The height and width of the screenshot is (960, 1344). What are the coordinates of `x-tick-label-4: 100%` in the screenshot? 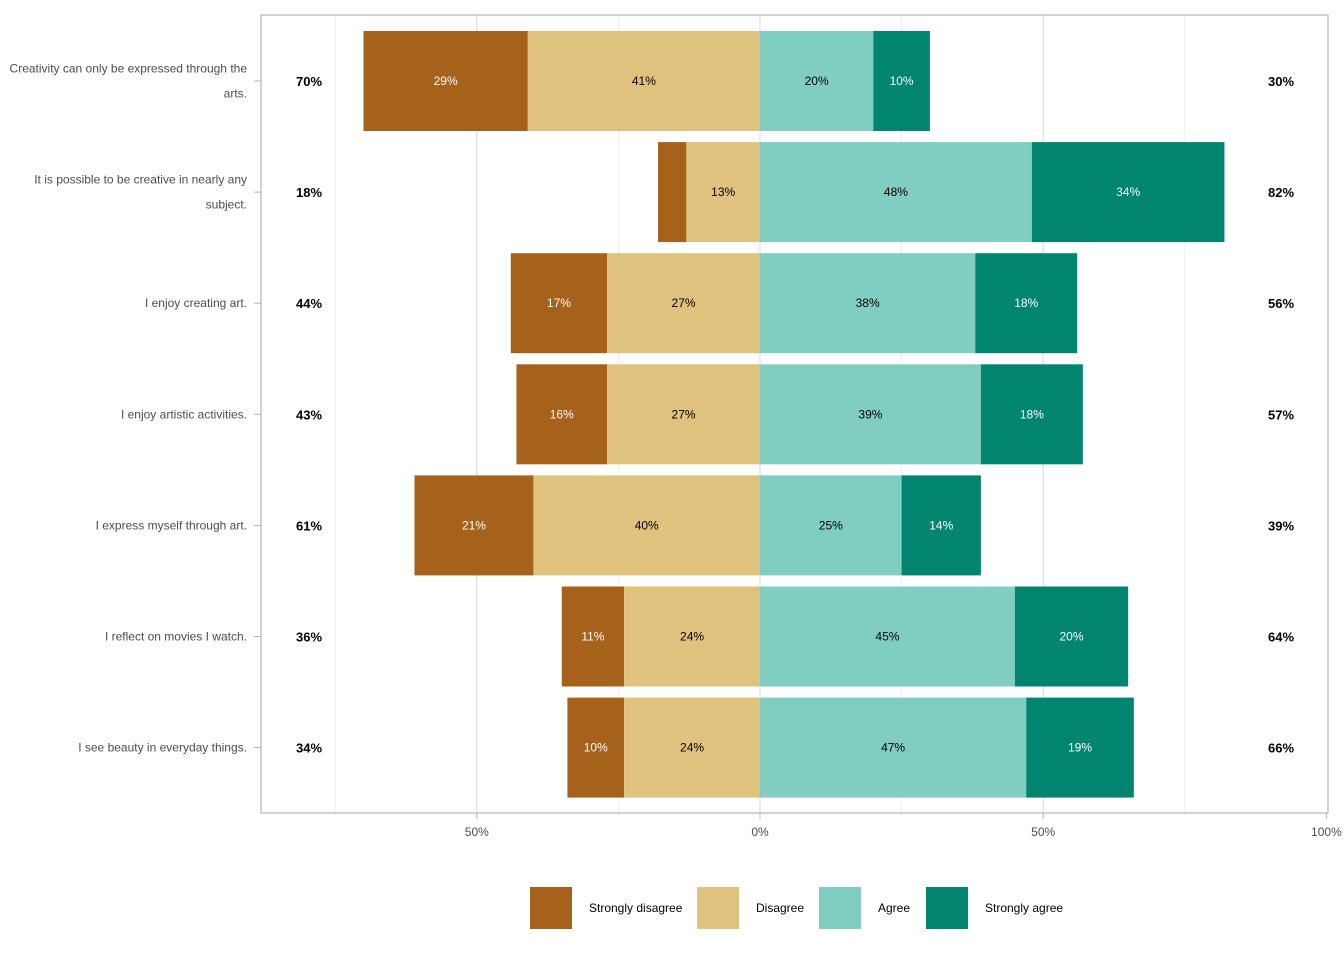 It's located at (1326, 832).